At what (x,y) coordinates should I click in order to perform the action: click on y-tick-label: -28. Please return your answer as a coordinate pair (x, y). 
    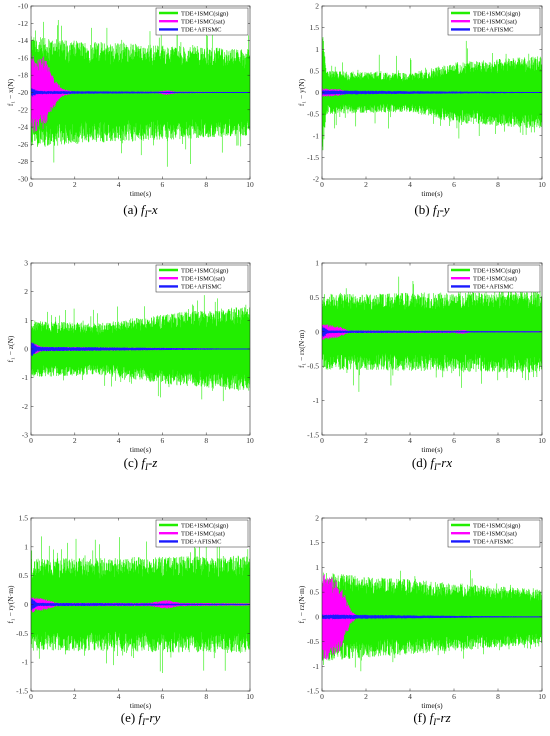
    Looking at the image, I should click on (23, 161).